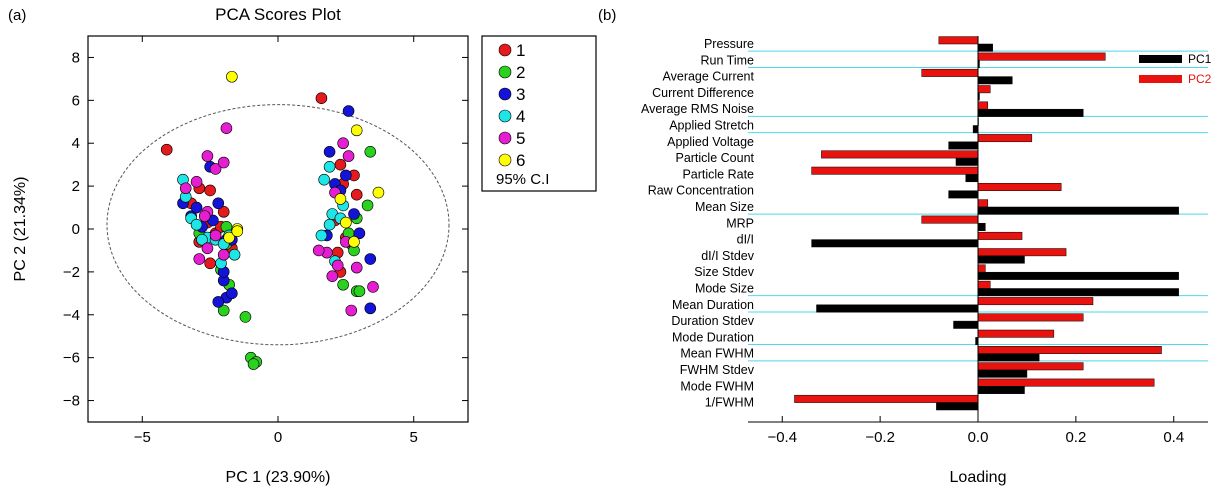 The width and height of the screenshot is (1220, 489). I want to click on x-tick-label: 0, so click(278, 437).